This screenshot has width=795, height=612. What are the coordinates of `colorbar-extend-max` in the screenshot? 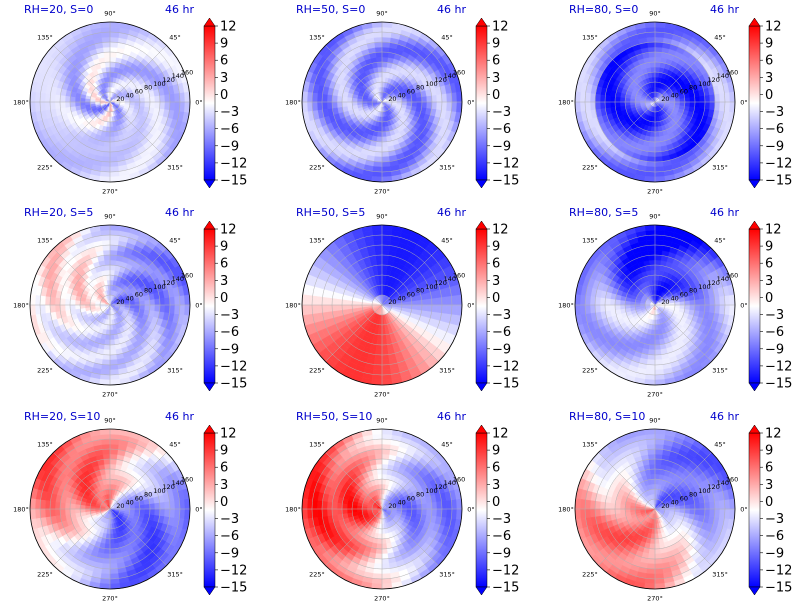 It's located at (754, 22).